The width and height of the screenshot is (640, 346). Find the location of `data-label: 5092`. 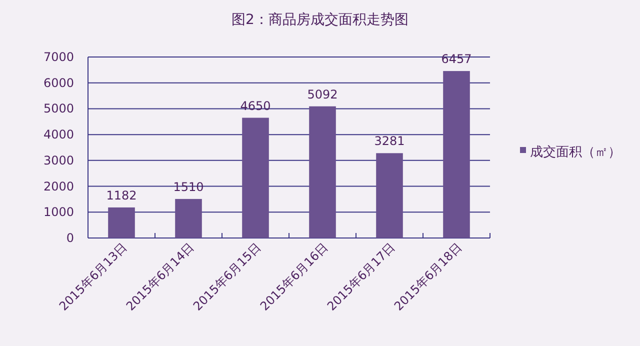

data-label: 5092 is located at coordinates (322, 94).